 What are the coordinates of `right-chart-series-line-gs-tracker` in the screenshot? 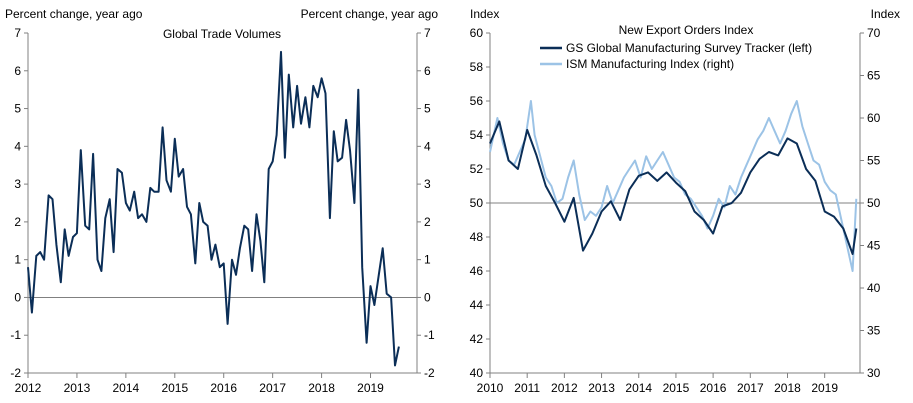 It's located at (673, 187).